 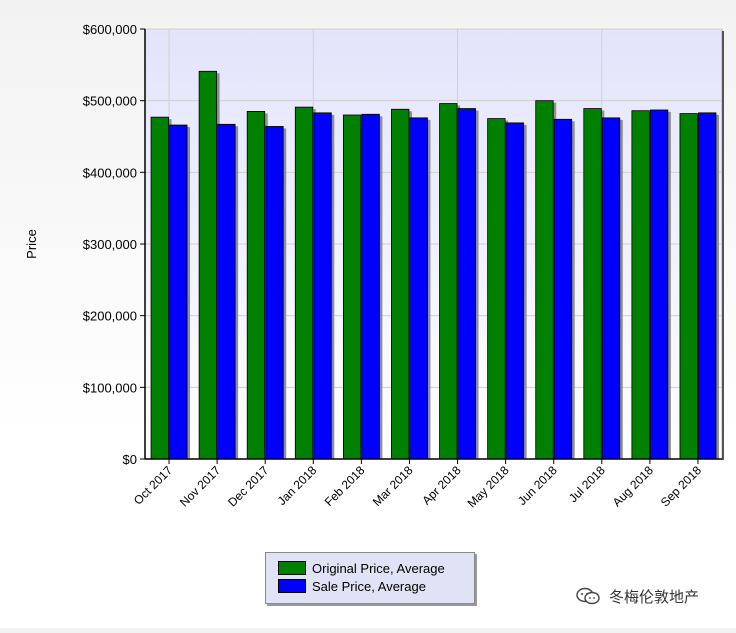 What do you see at coordinates (378, 568) in the screenshot?
I see `legend-label-original: Original Price, Average` at bounding box center [378, 568].